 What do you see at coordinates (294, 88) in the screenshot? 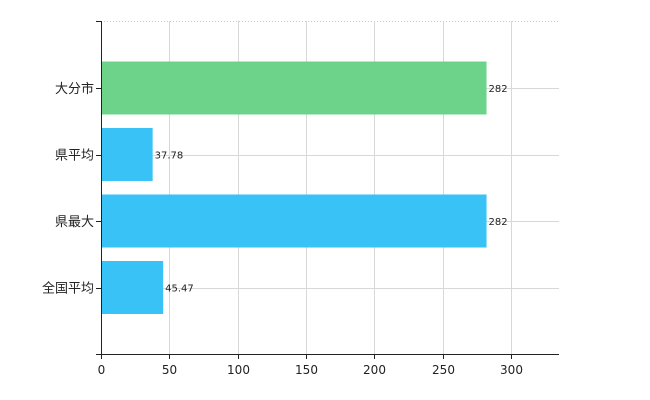
I see `bar-大分市` at bounding box center [294, 88].